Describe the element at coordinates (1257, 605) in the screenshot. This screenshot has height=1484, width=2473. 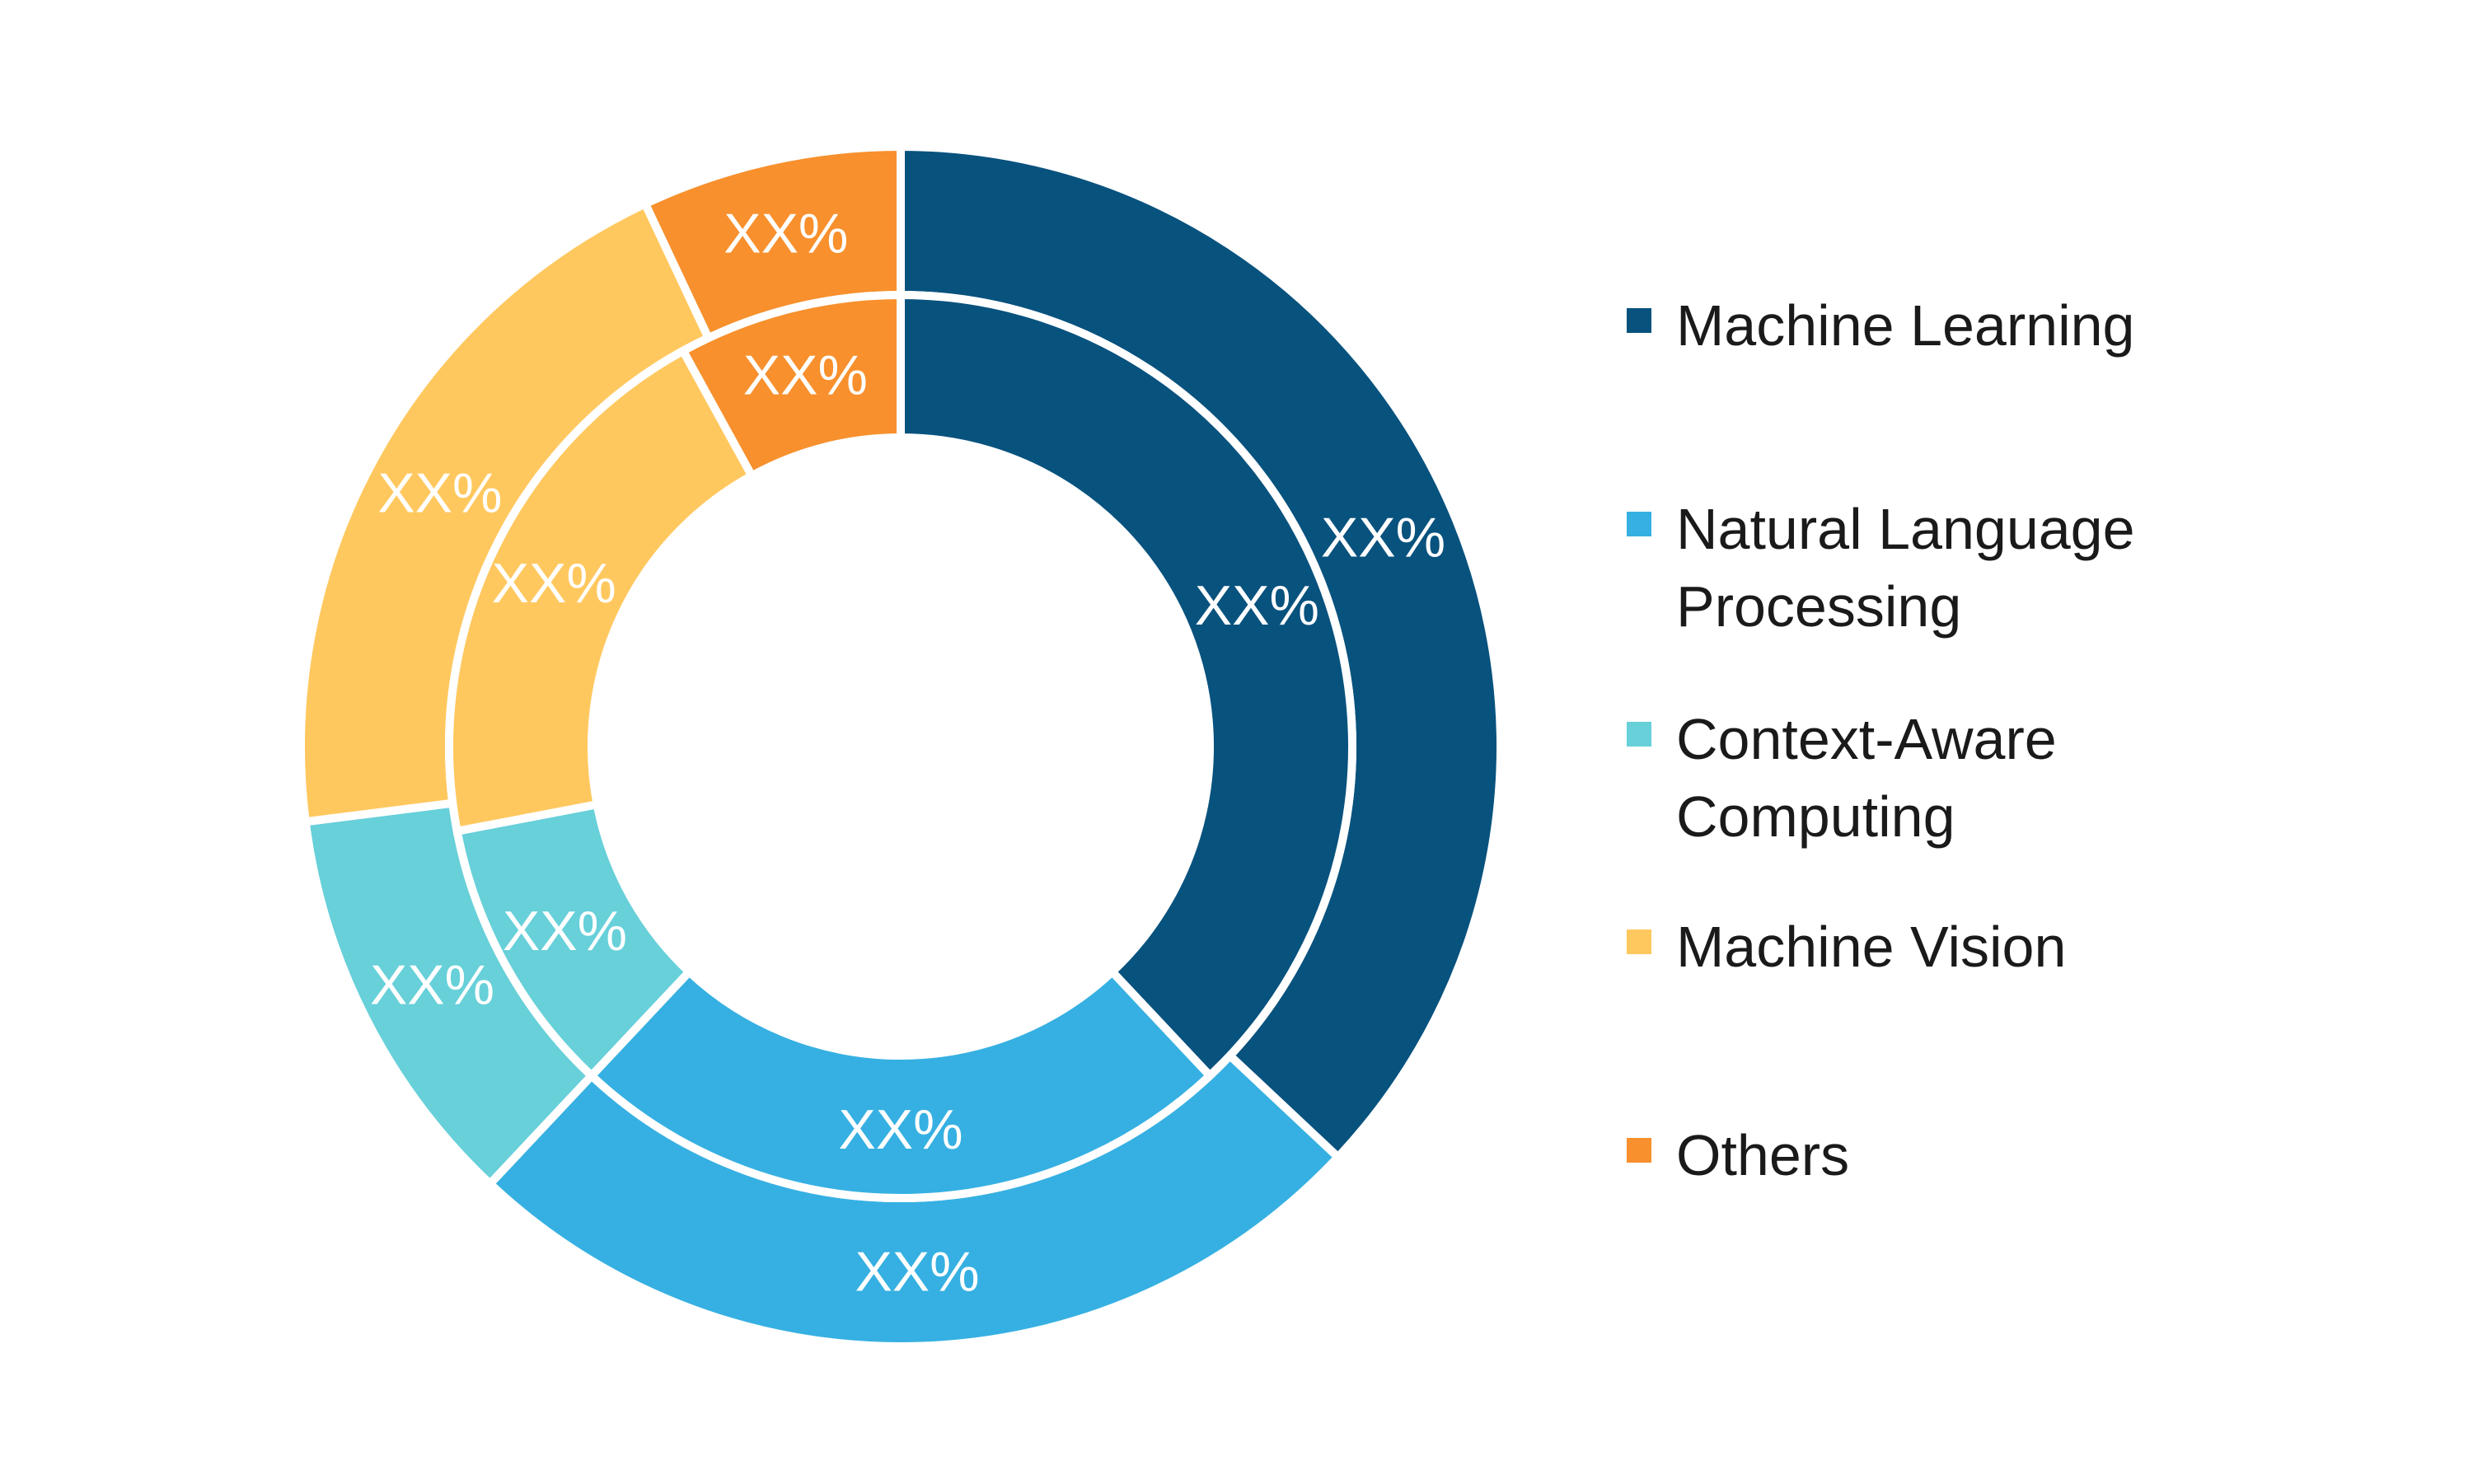
I see `data-label-inner-machine-learning: XX%` at that location.